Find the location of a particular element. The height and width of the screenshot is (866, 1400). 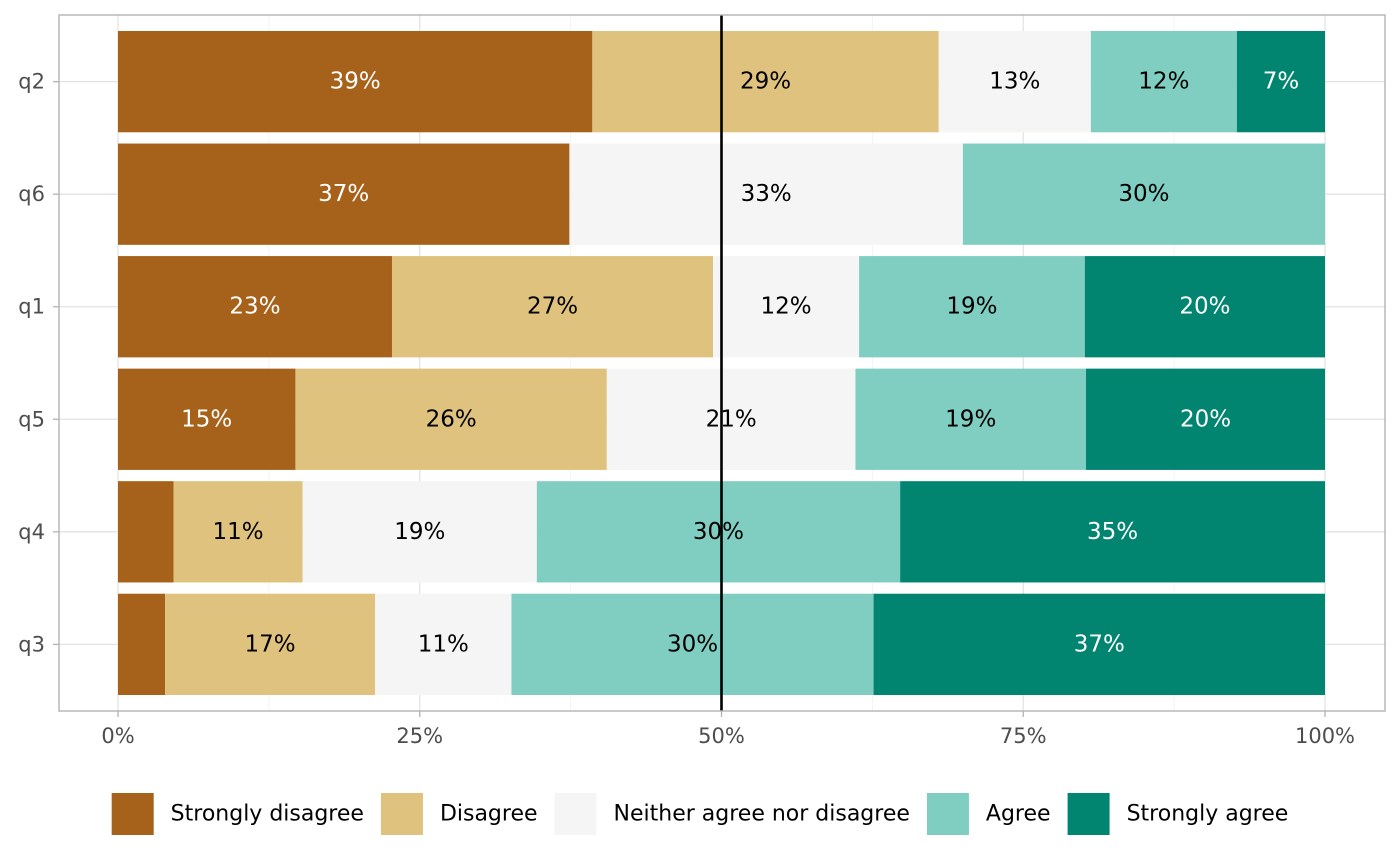

bar-value-label: 27% is located at coordinates (552, 307).